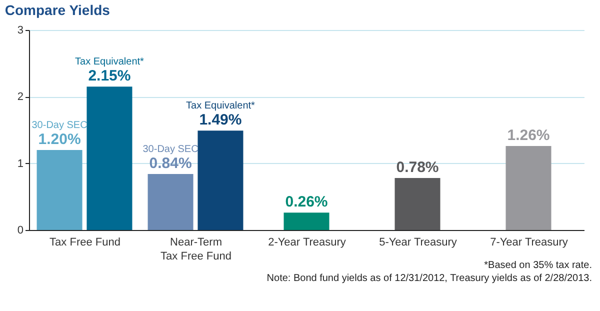  I want to click on y-tick-label: 0, so click(20, 230).